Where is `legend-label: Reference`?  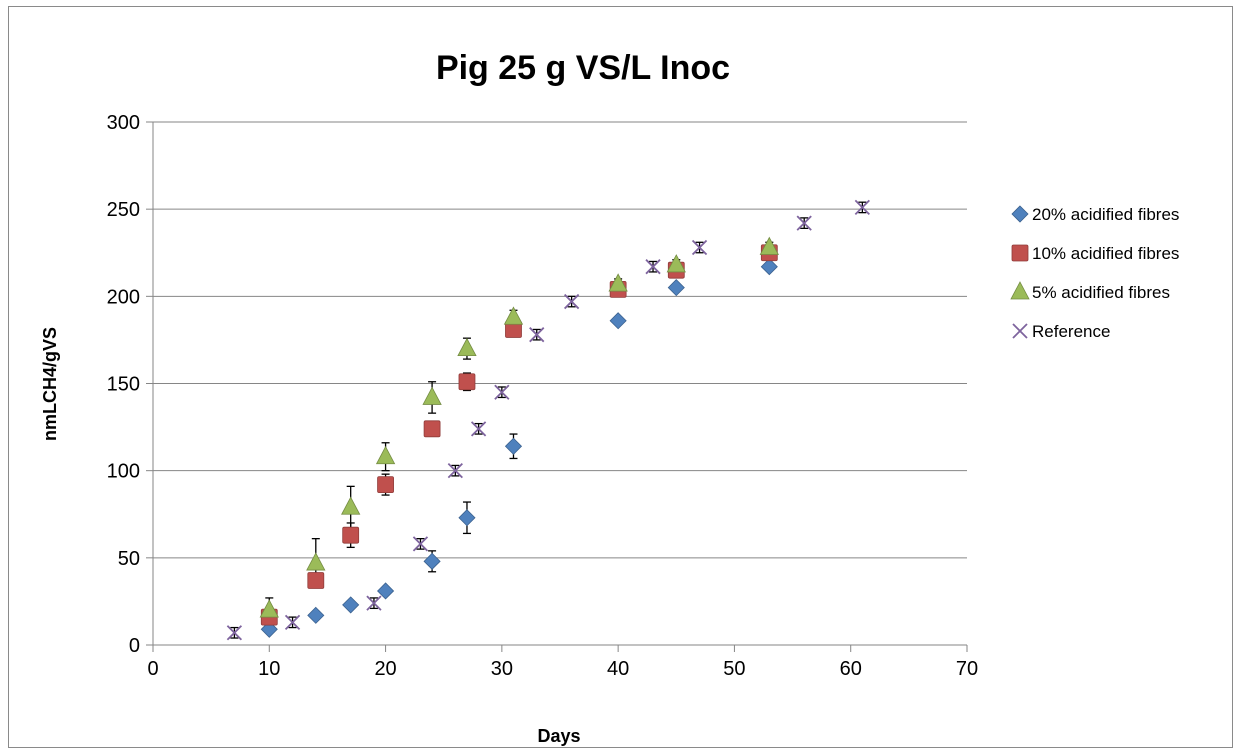
legend-label: Reference is located at coordinates (1071, 331).